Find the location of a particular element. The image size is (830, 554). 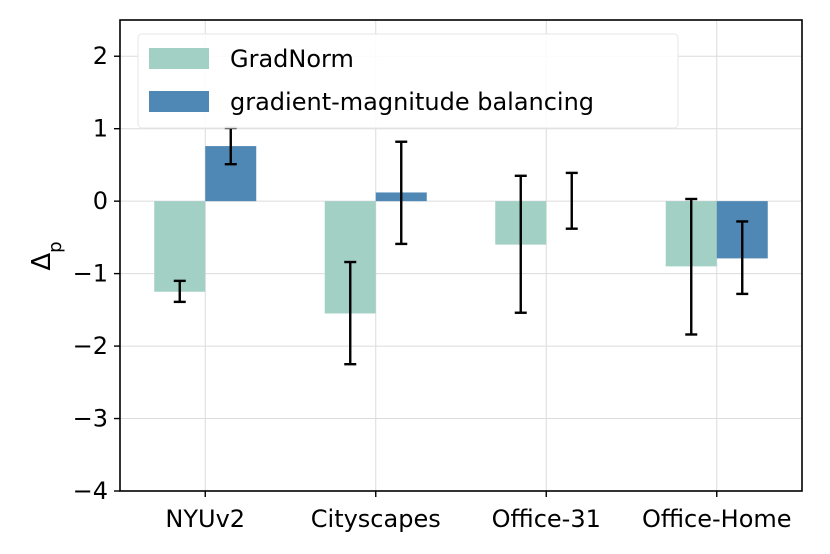

x-tick-label: Office-31 is located at coordinates (546, 519).